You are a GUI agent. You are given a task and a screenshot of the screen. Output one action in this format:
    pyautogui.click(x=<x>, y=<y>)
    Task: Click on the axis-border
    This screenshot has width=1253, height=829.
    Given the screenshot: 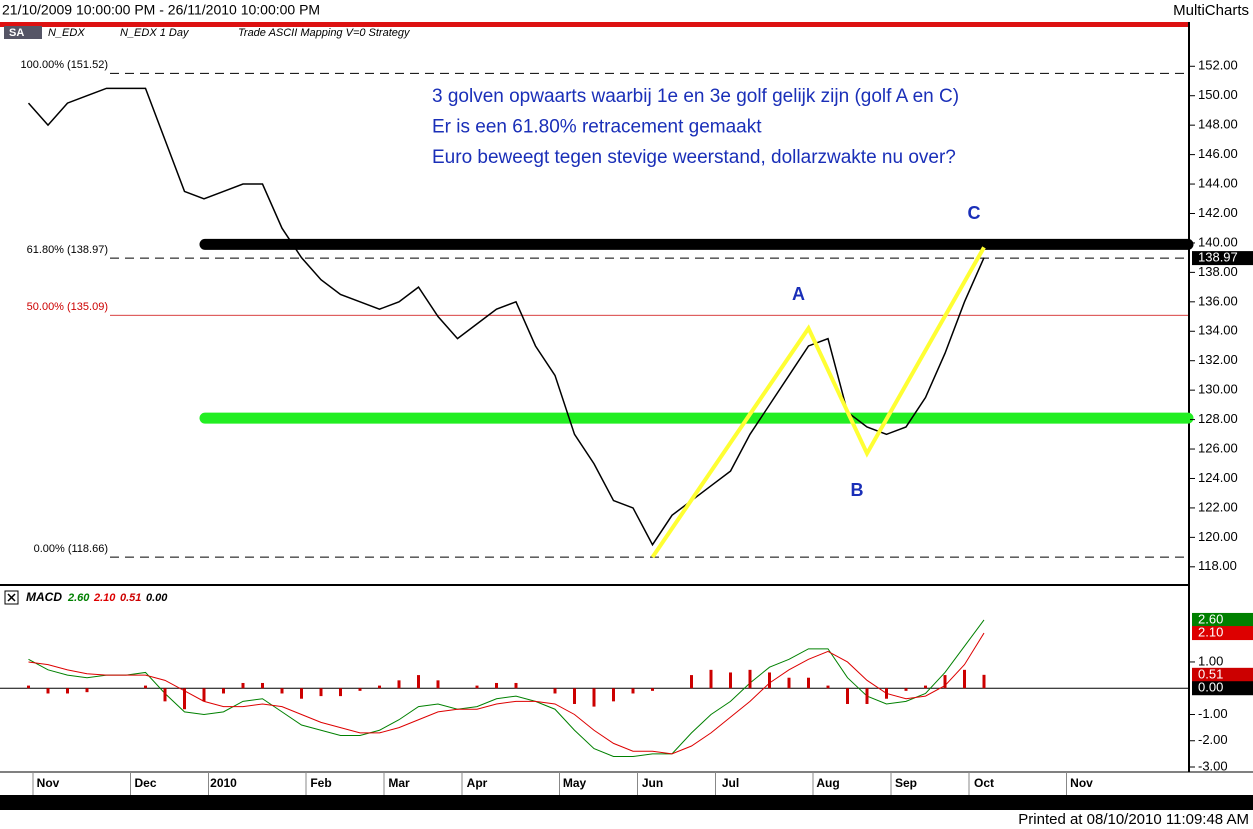 What is the action you would take?
    pyautogui.click(x=1189, y=397)
    